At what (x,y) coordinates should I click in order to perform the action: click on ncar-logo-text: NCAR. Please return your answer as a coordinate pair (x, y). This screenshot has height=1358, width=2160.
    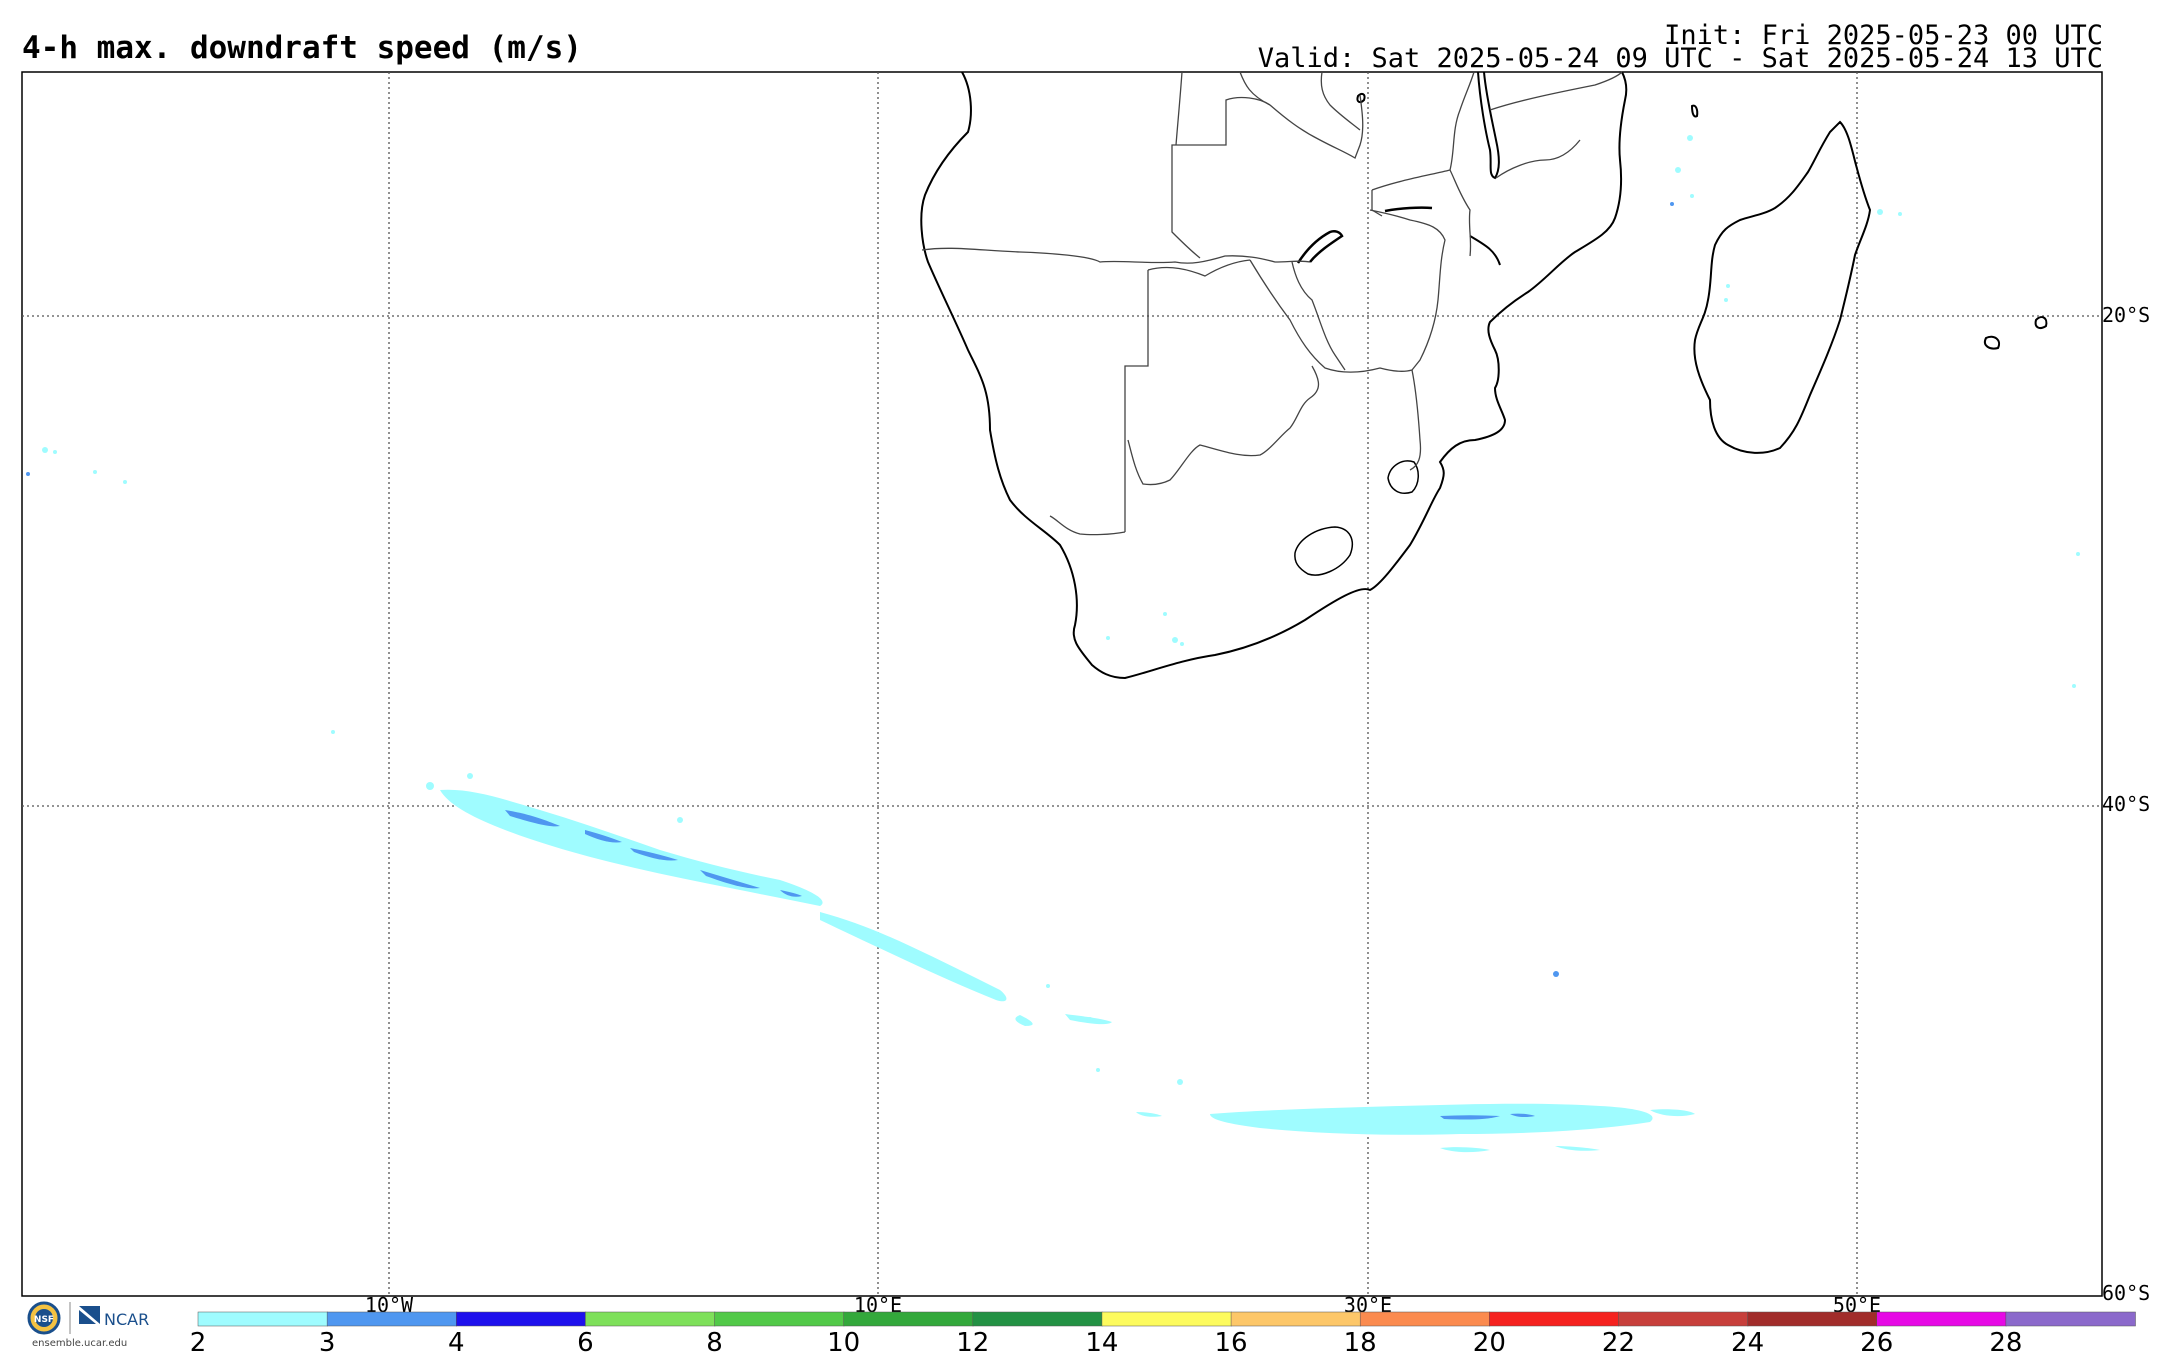
    Looking at the image, I should click on (126, 1319).